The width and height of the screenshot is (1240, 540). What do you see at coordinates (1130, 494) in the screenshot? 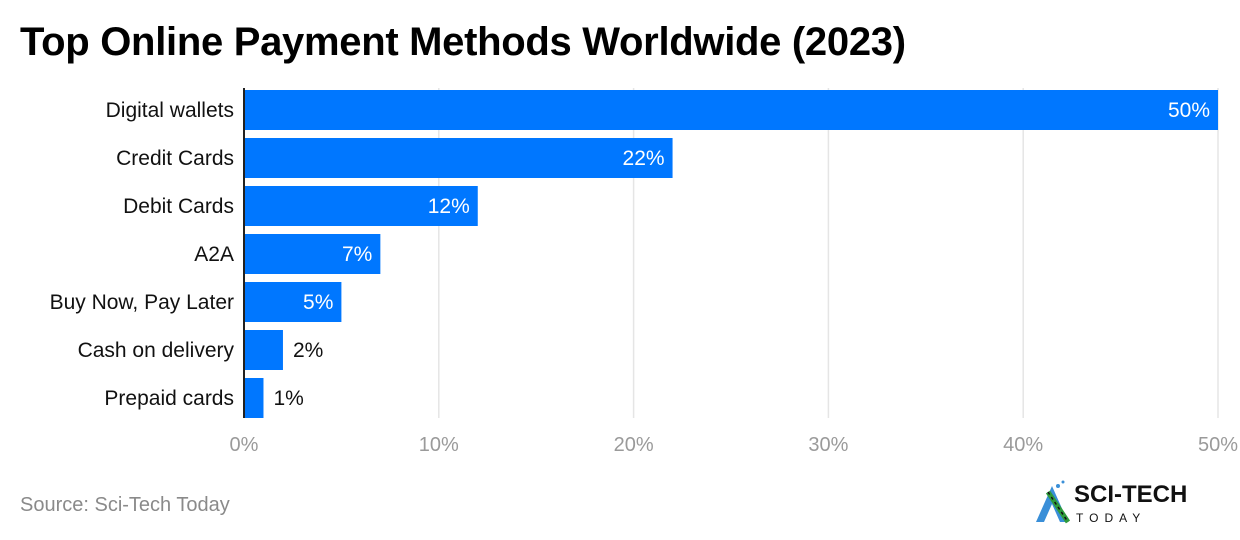
I see `svg-text: SCI-TECH` at bounding box center [1130, 494].